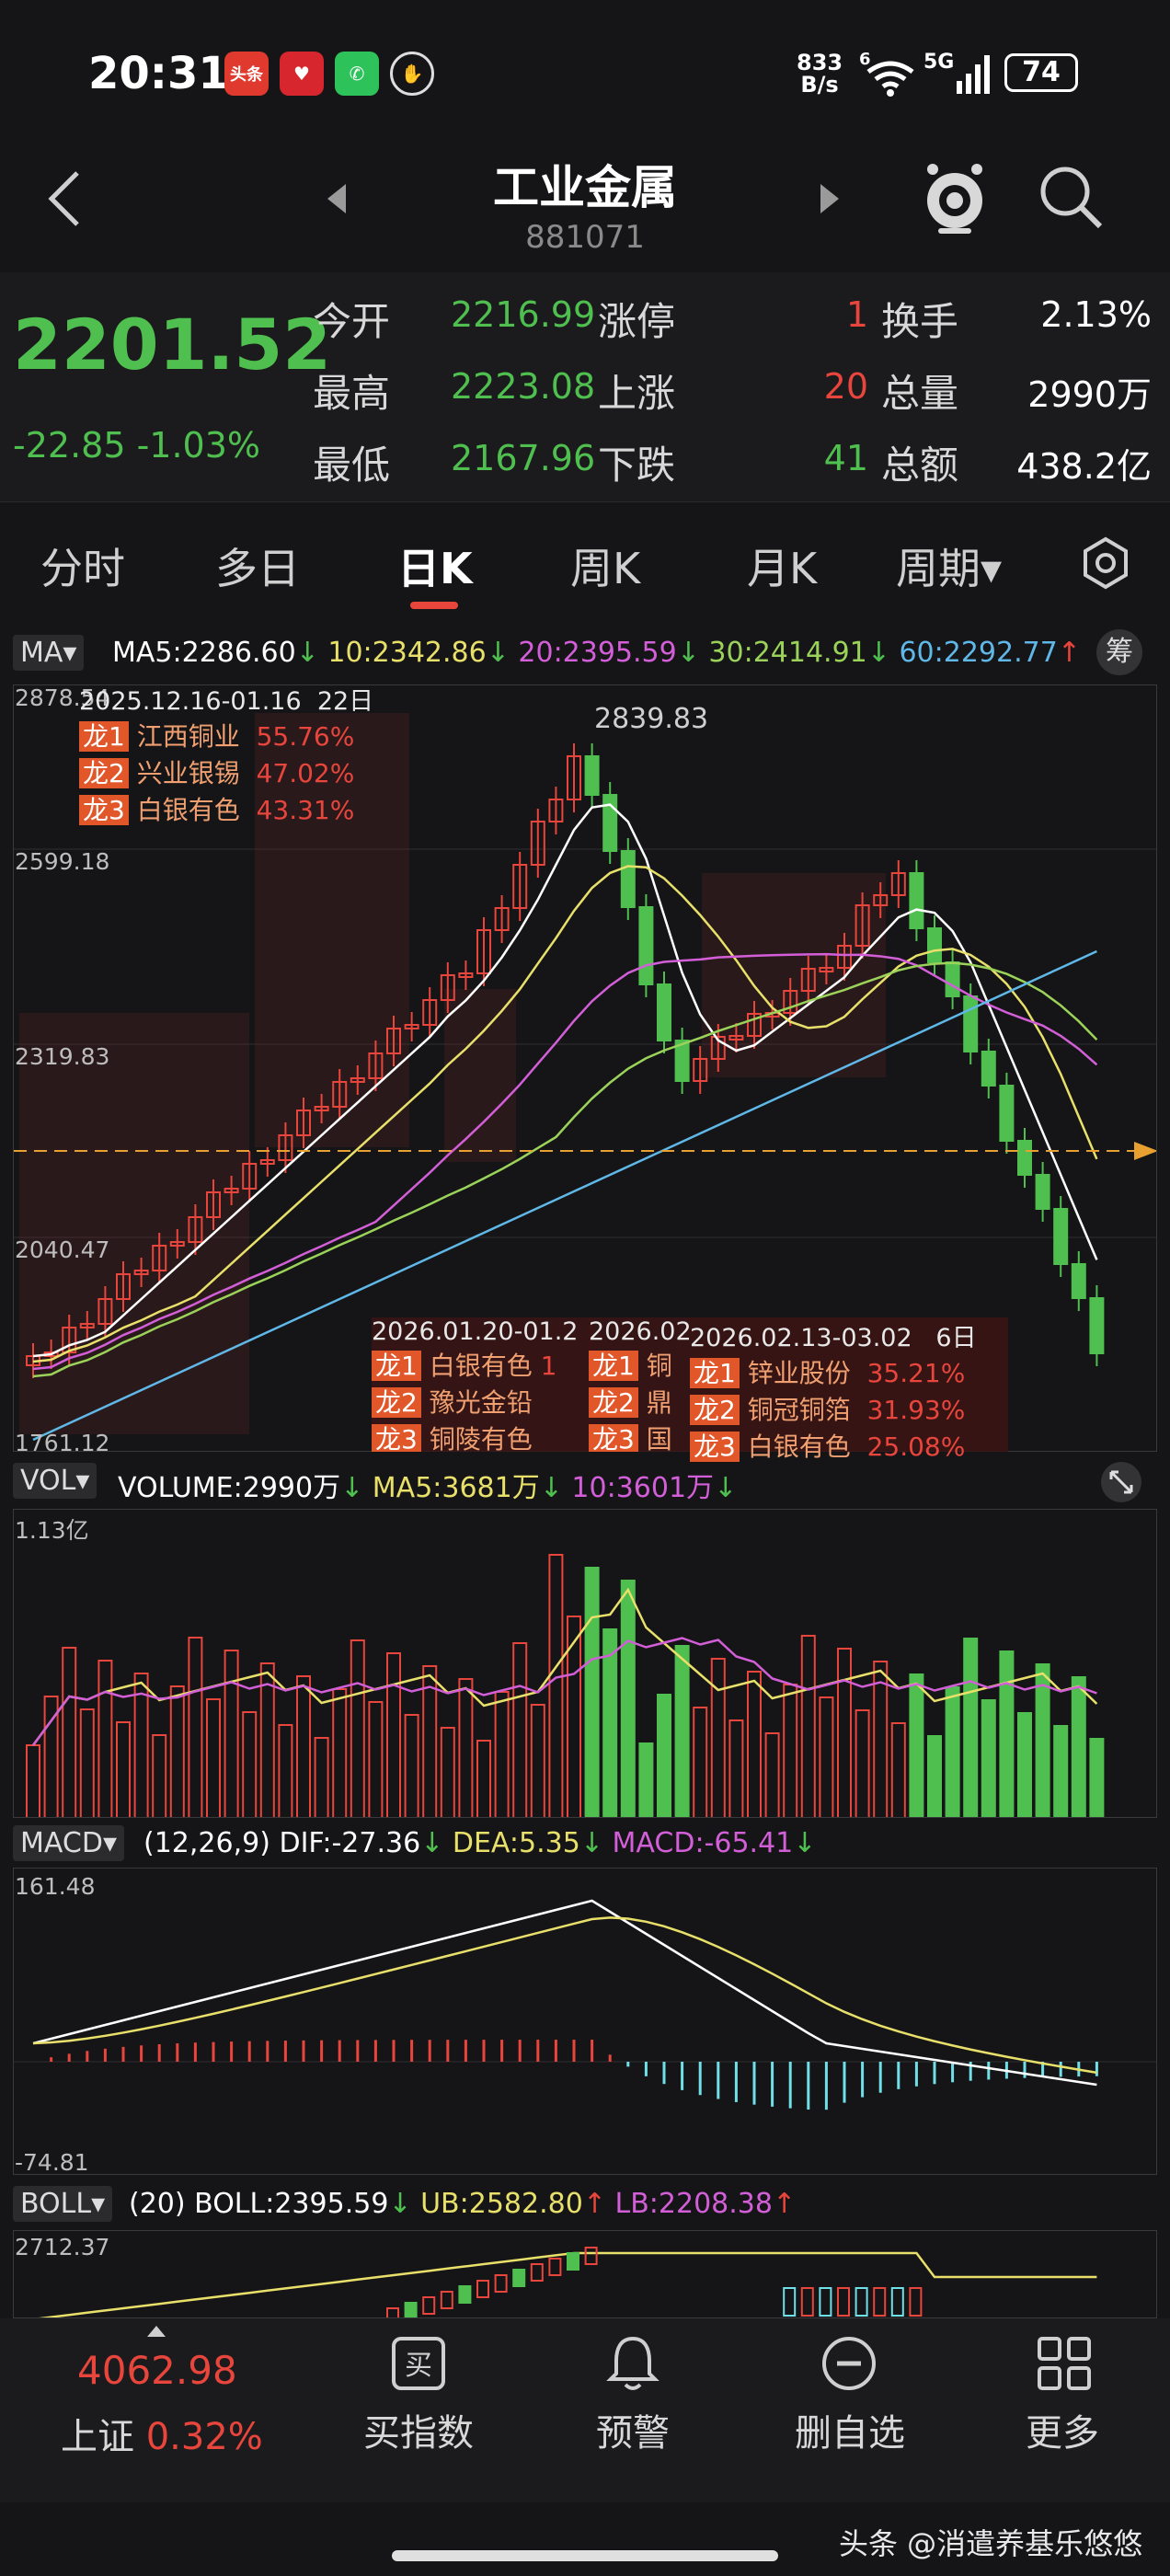 Image resolution: width=1170 pixels, height=2576 pixels. I want to click on macd-chart, so click(585, 2021).